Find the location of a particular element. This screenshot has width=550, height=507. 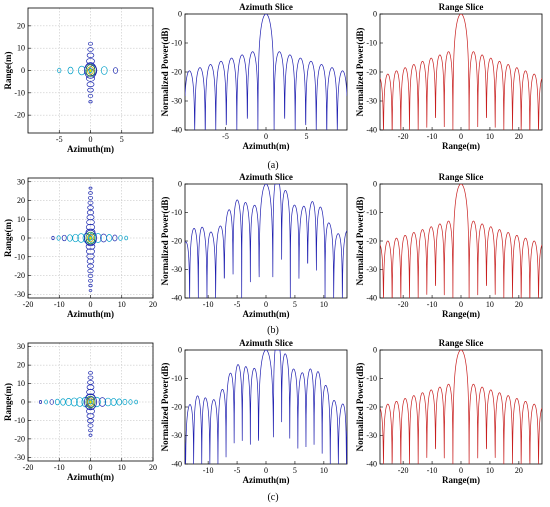

c-azimuth-ylabel: Normalized Power(dB) is located at coordinates (165, 407).